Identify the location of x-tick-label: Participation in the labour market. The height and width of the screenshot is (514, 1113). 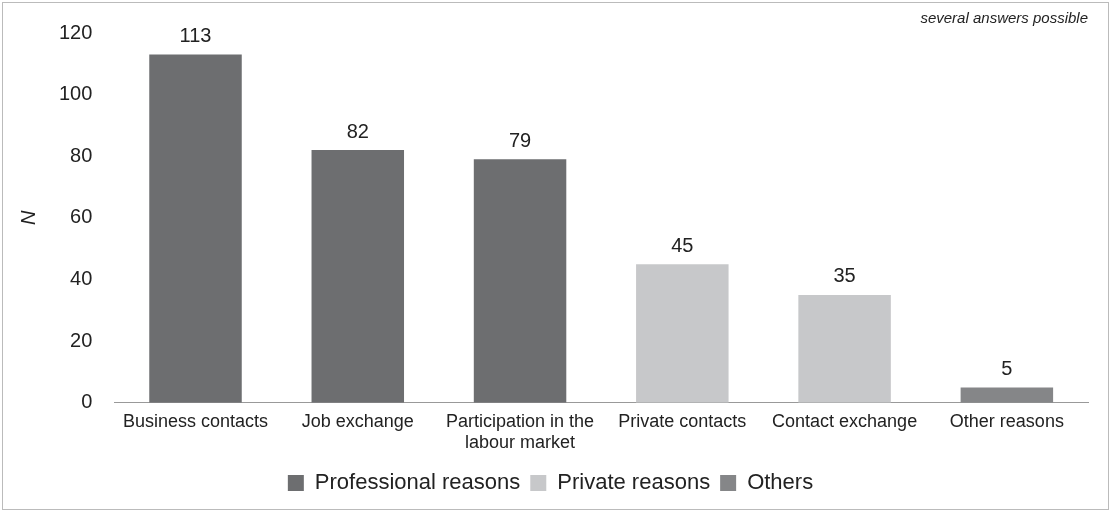
(520, 431).